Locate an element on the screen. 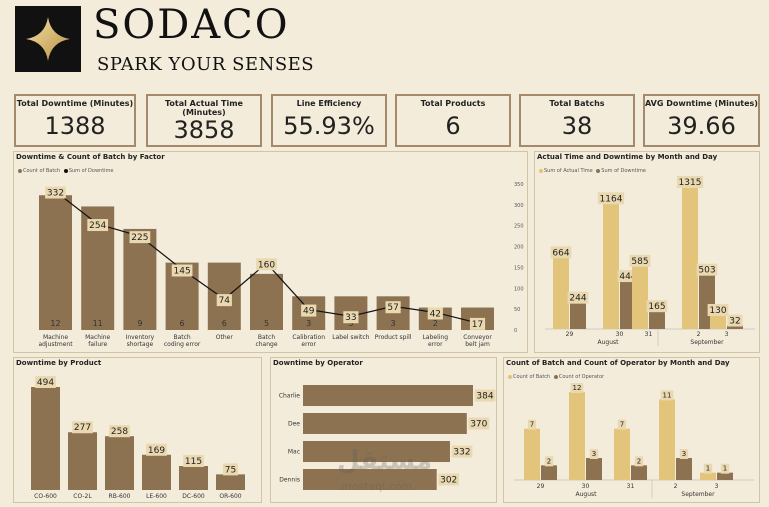 The height and width of the screenshot is (507, 769). day-label: 2 is located at coordinates (676, 486).